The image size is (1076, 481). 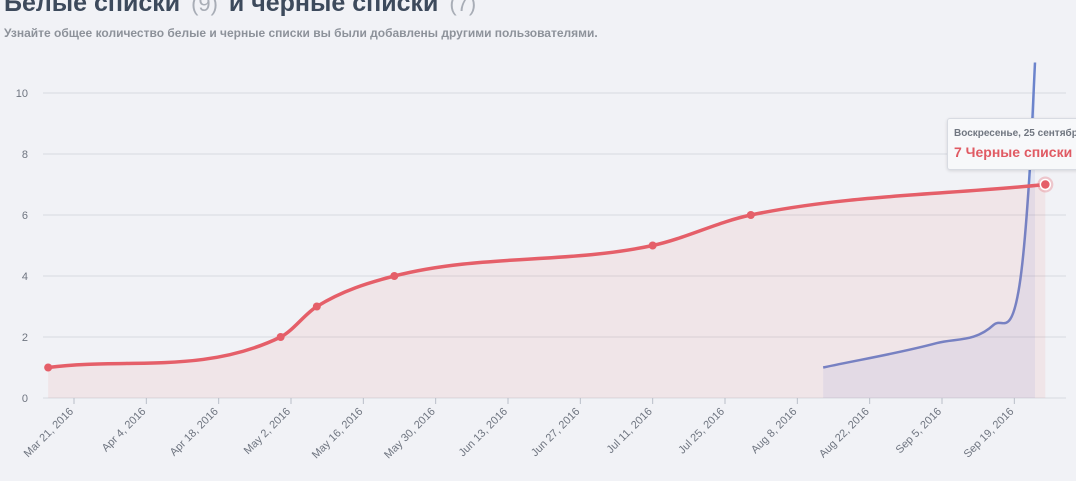 I want to click on y-tick-label: 2, so click(x=25, y=338).